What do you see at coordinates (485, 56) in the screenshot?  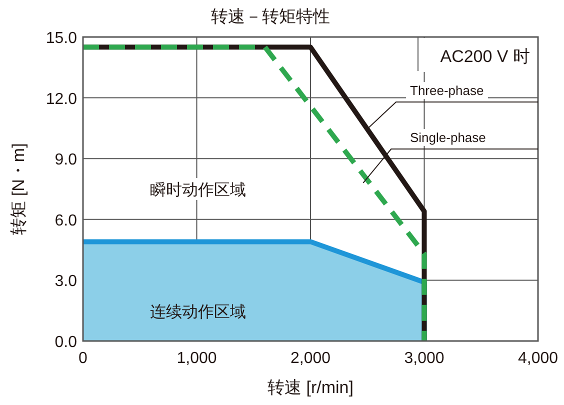 I see `annotation: AC200 V 时` at bounding box center [485, 56].